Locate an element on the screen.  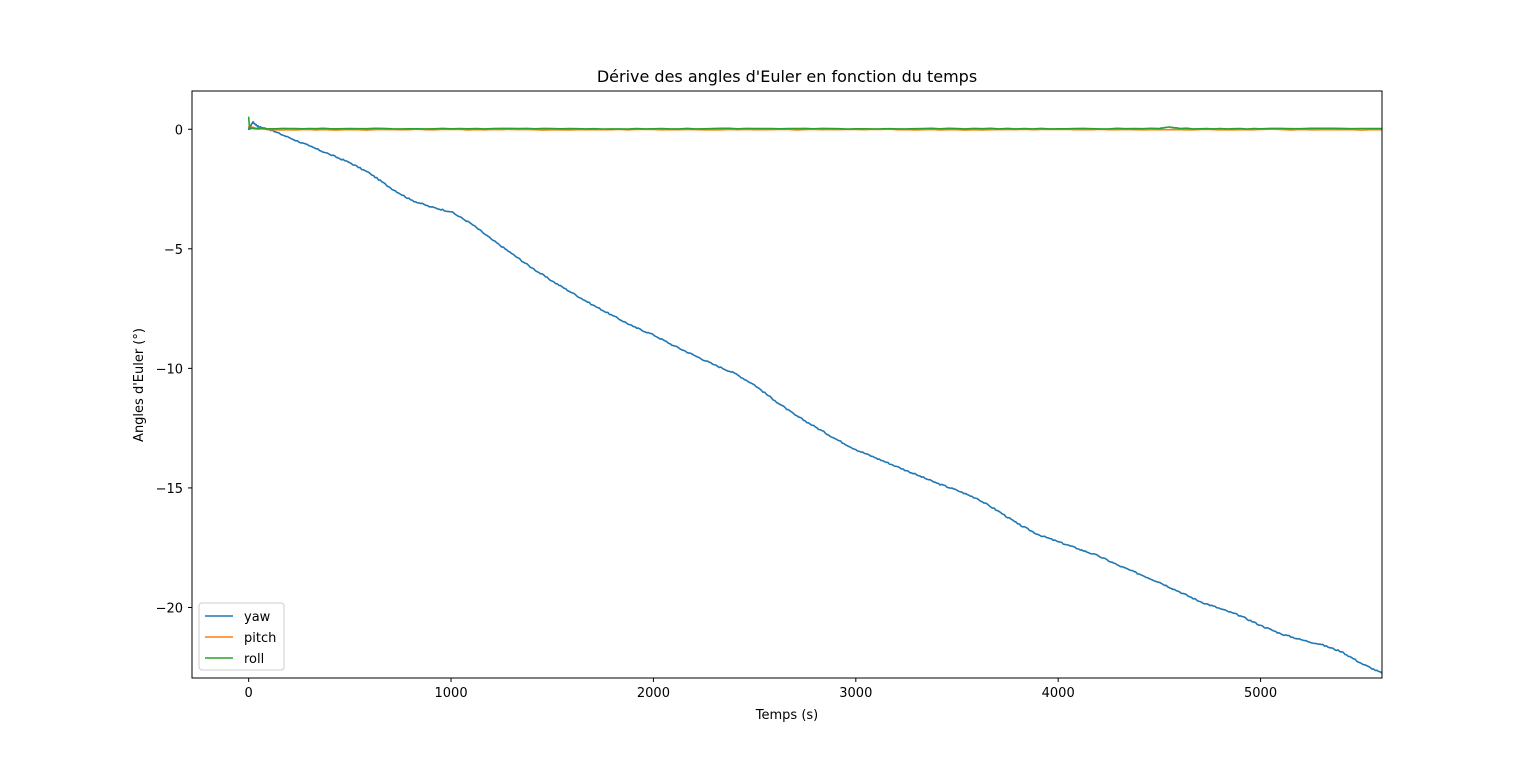
y-tick-label: −20 is located at coordinates (169, 608).